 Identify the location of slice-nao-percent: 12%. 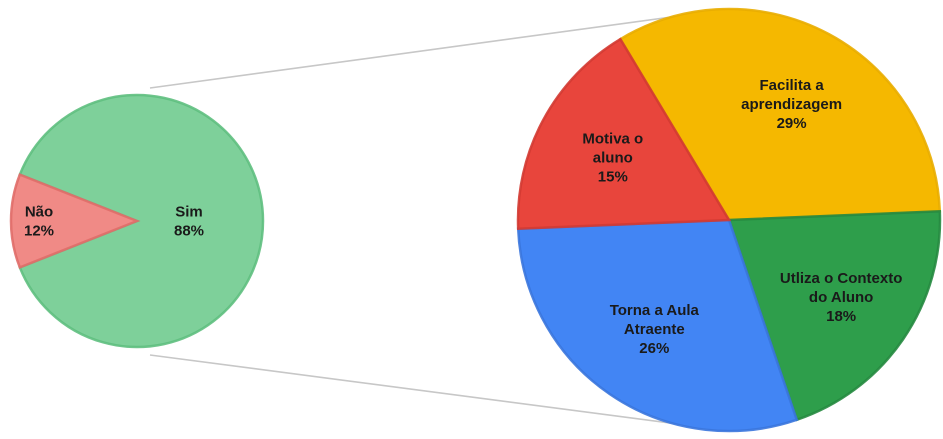
(39, 231).